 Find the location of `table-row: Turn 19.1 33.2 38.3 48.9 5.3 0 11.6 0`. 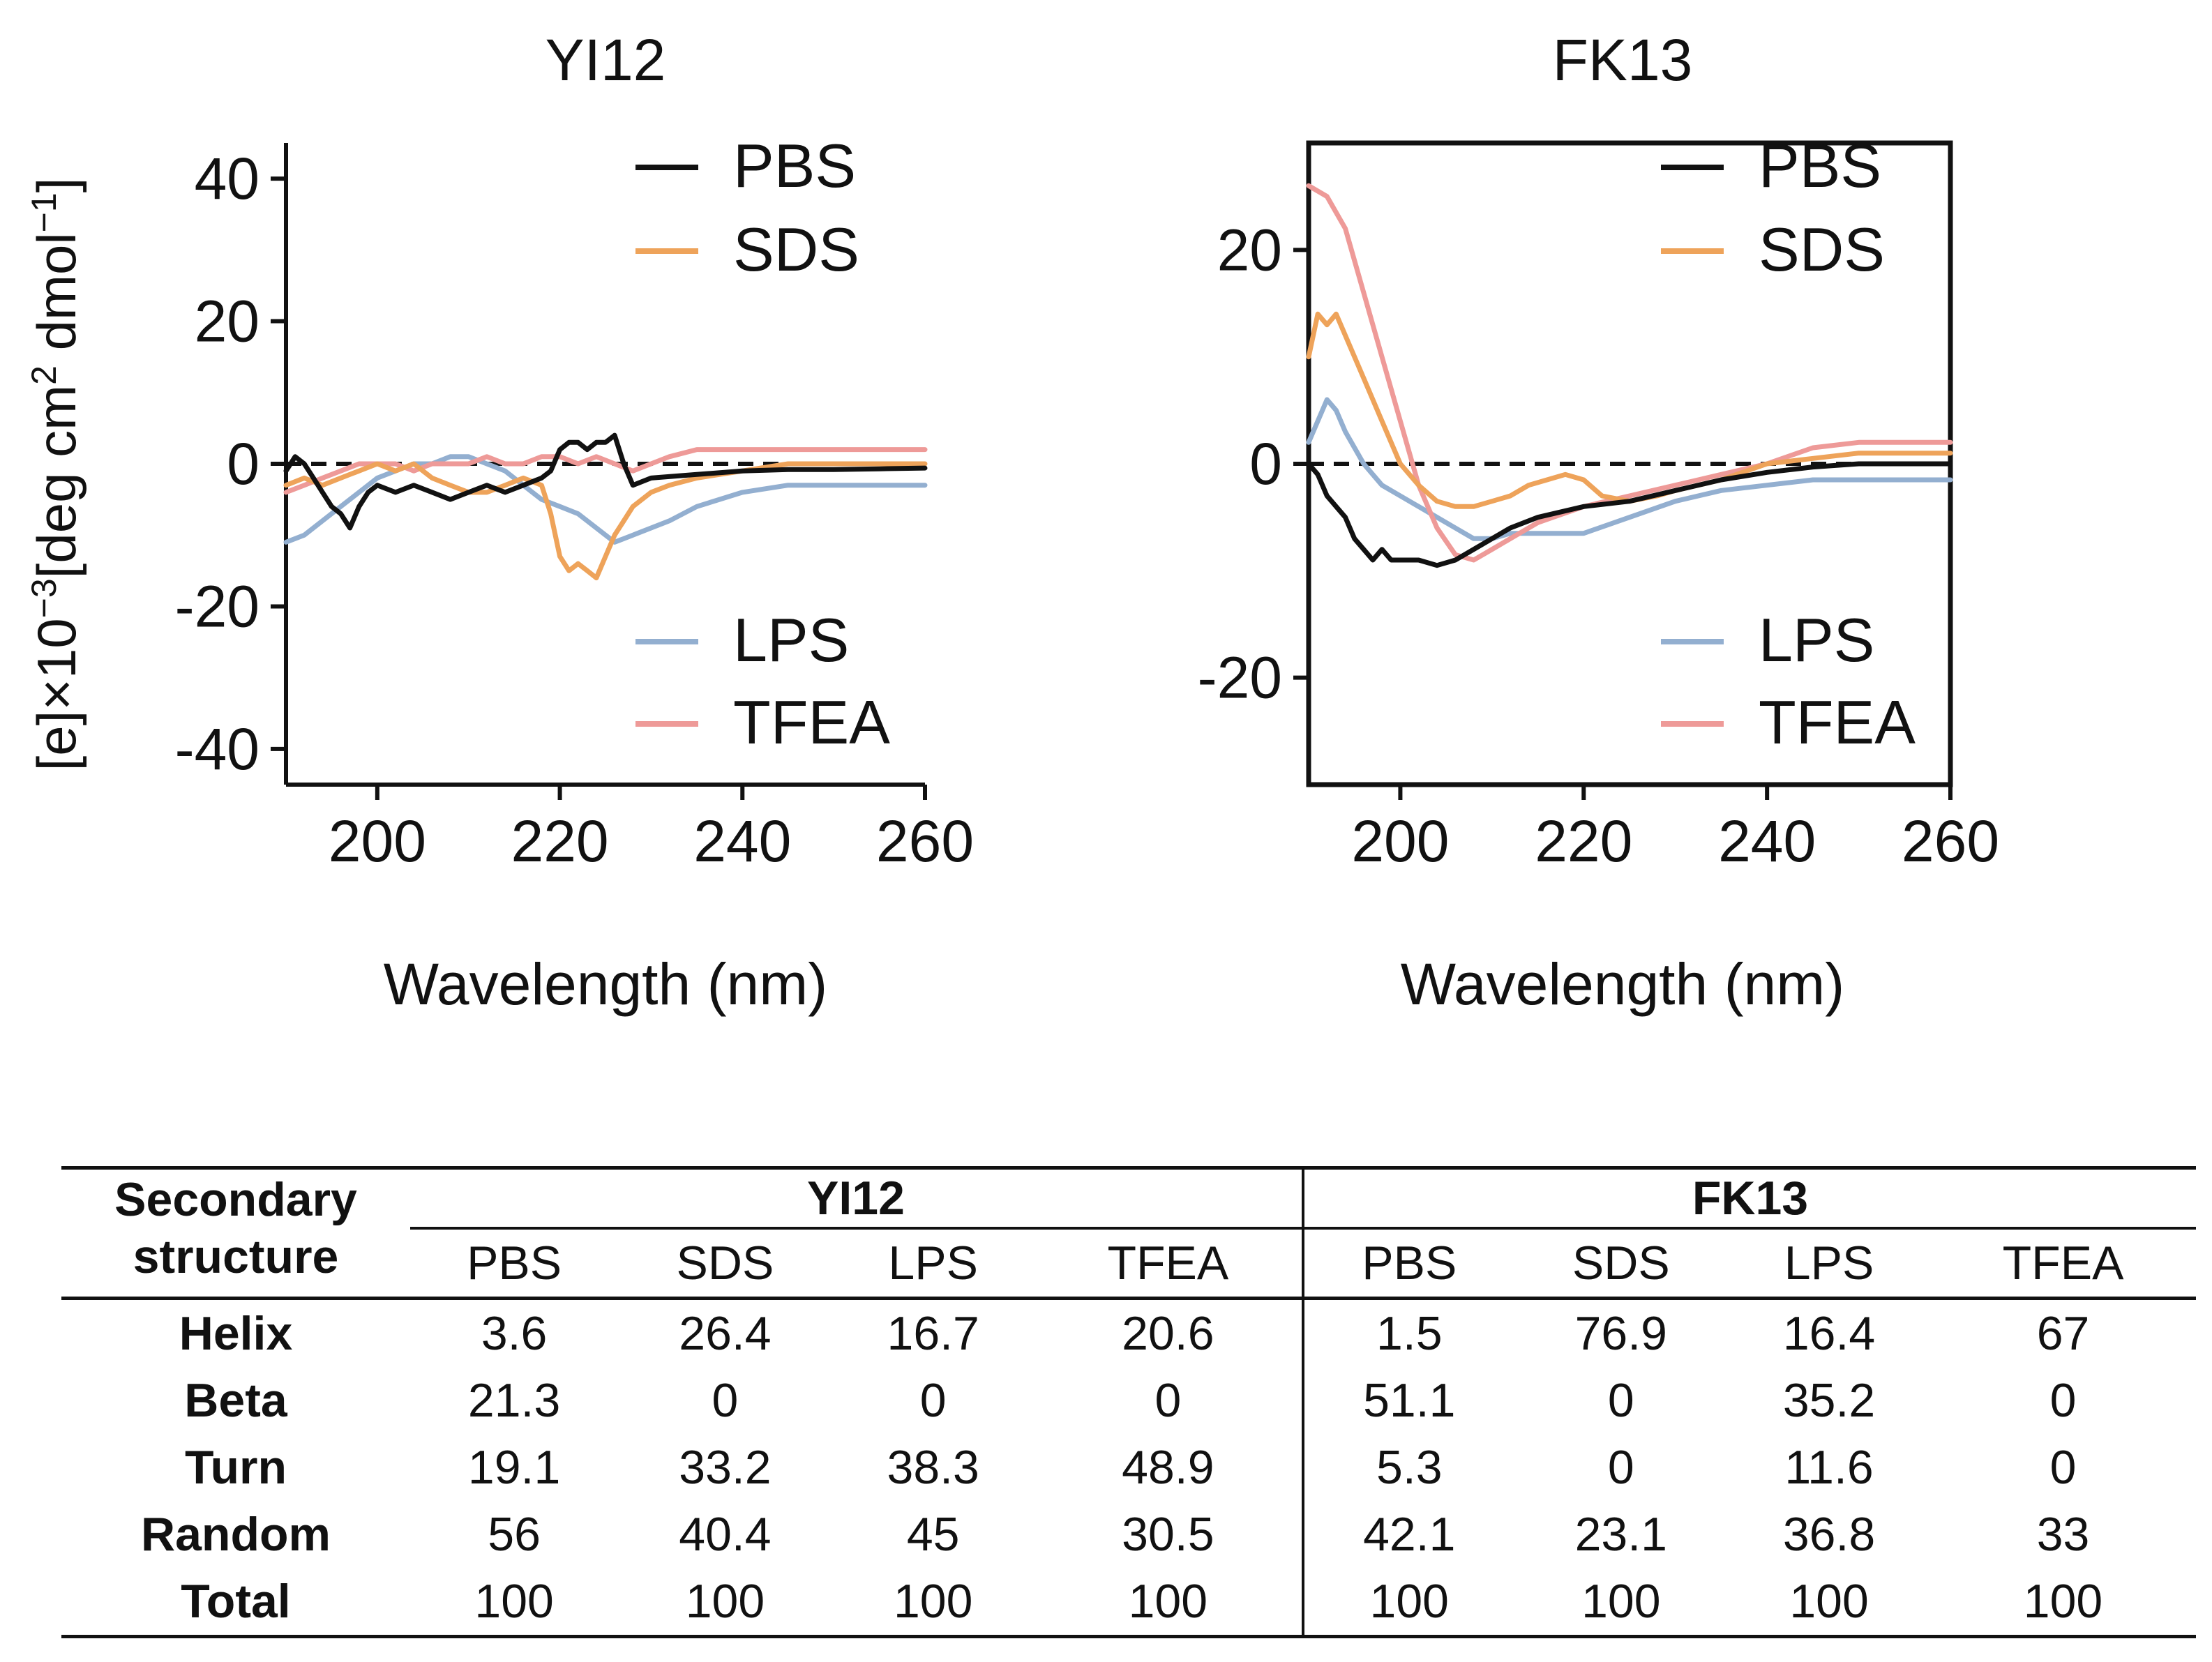

table-row: Turn 19.1 33.2 38.3 48.9 5.3 0 11.6 0 is located at coordinates (1128, 1468).